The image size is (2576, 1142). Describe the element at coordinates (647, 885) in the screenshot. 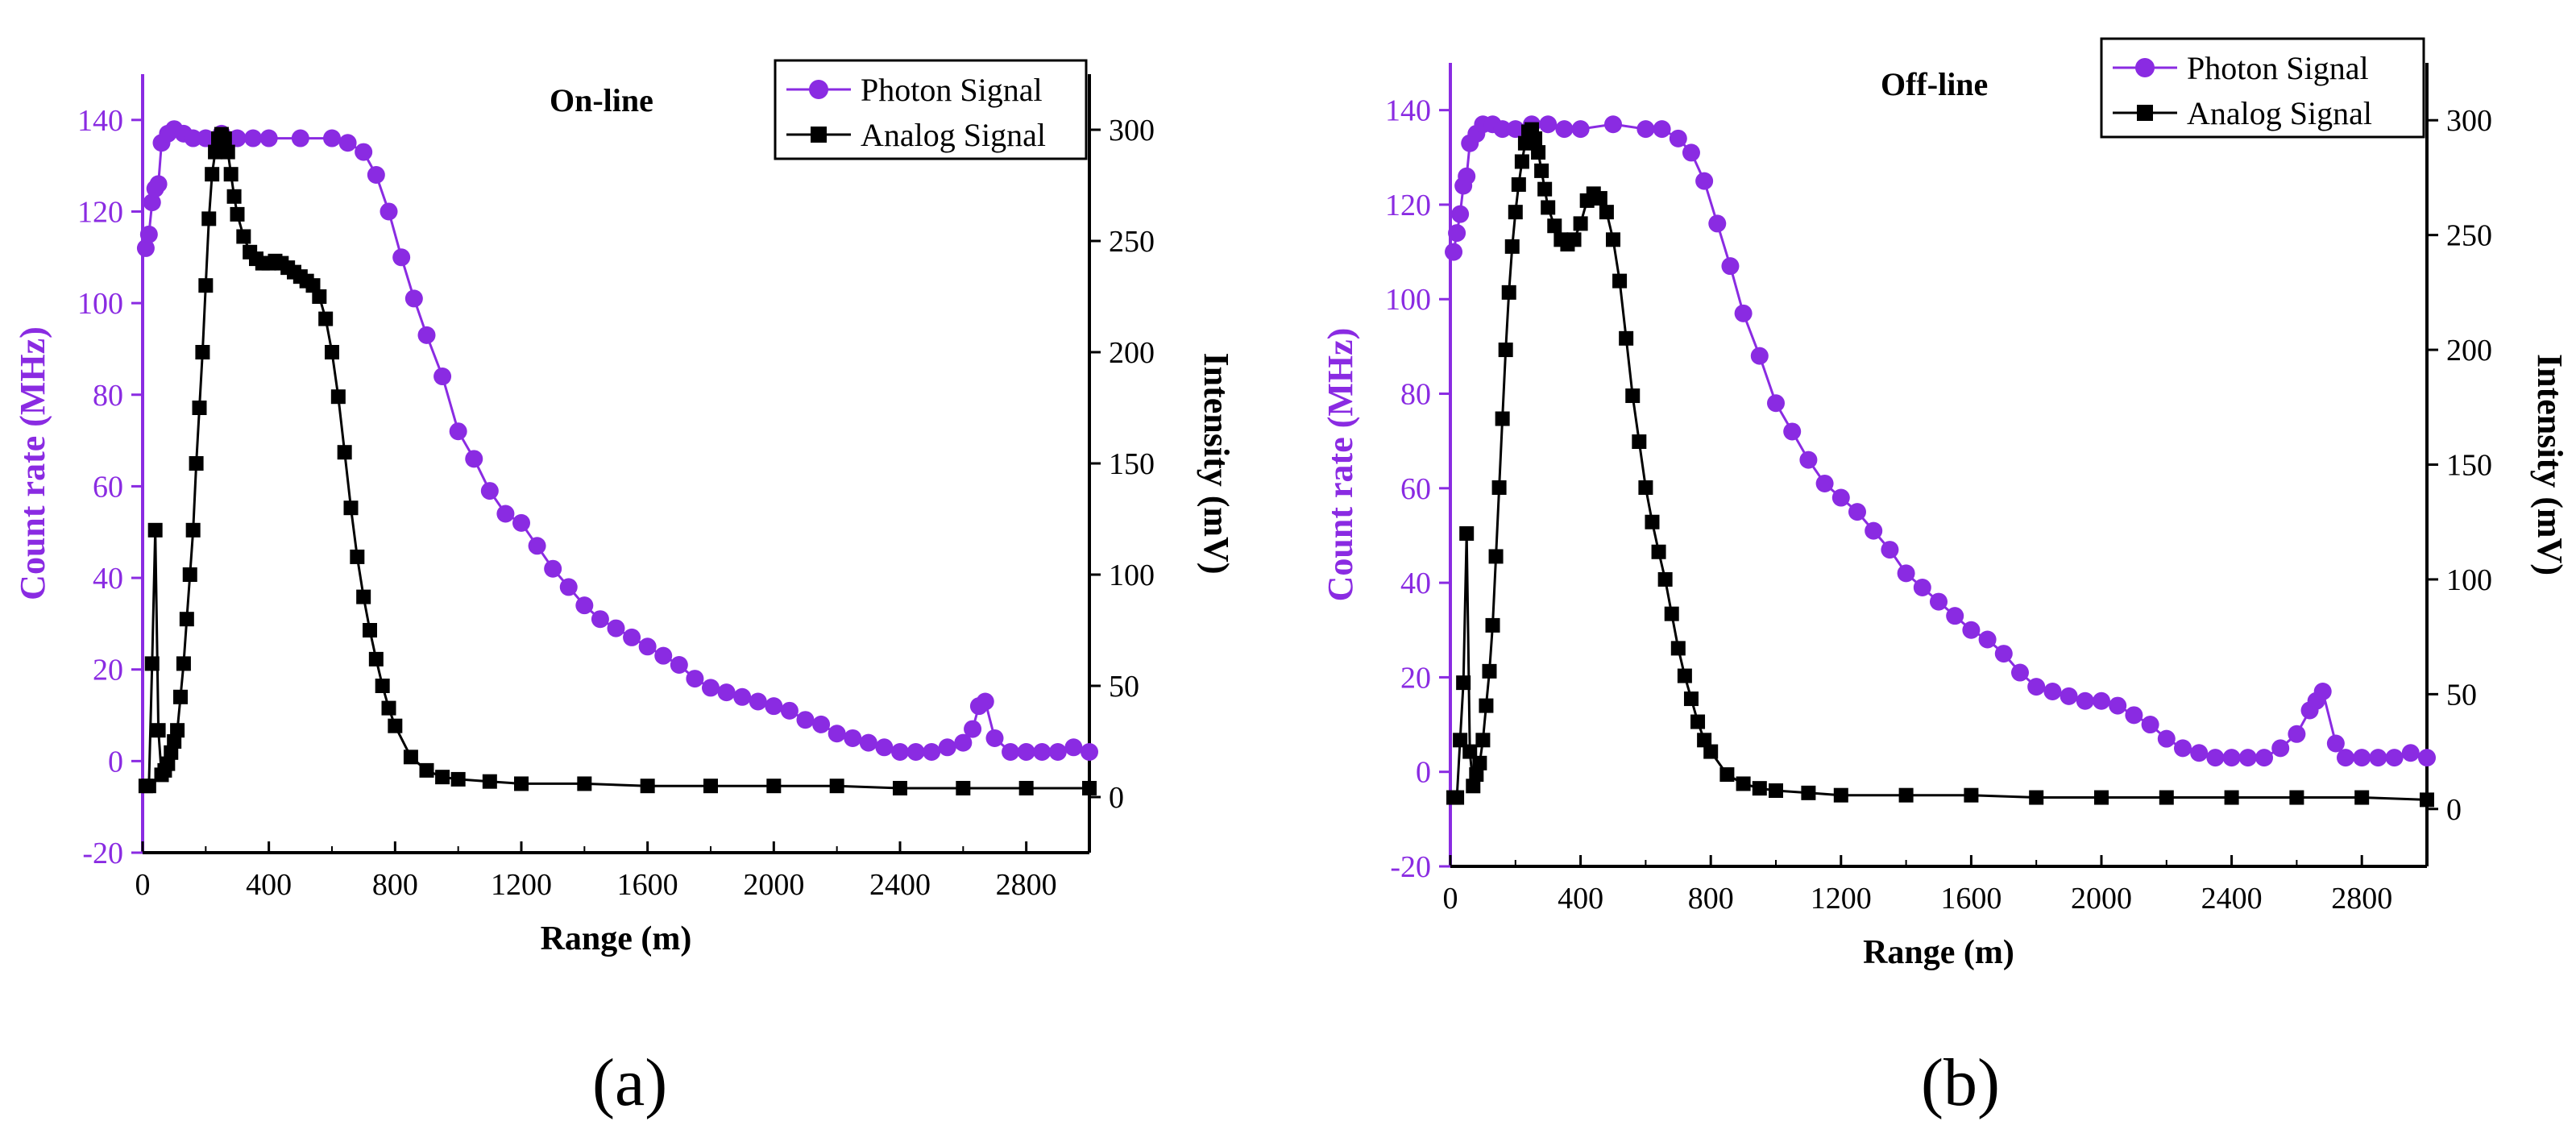

I see `x-tick-label: 1600` at that location.